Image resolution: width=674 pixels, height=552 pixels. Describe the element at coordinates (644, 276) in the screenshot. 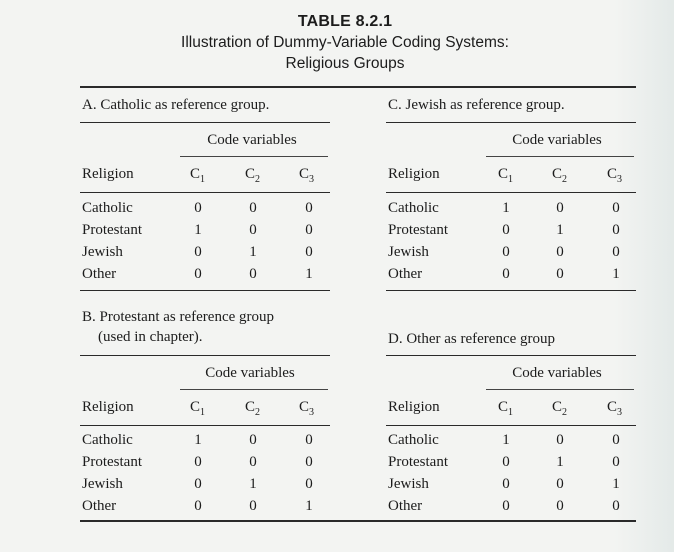

I see `page-edge-shading` at that location.